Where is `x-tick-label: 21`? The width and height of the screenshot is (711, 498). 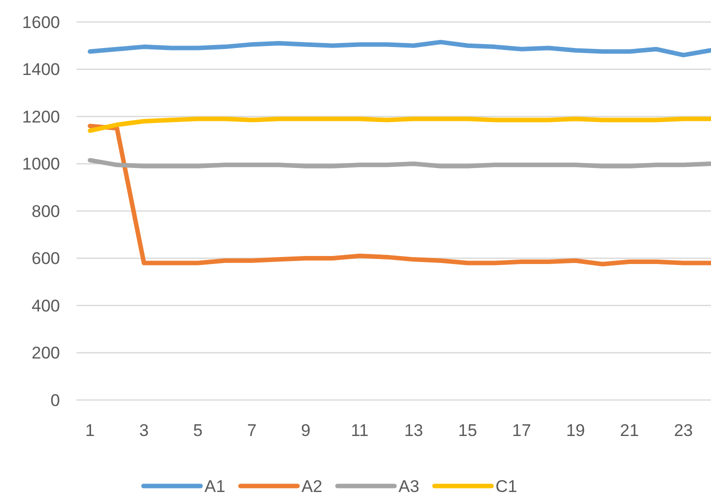 x-tick-label: 21 is located at coordinates (629, 430).